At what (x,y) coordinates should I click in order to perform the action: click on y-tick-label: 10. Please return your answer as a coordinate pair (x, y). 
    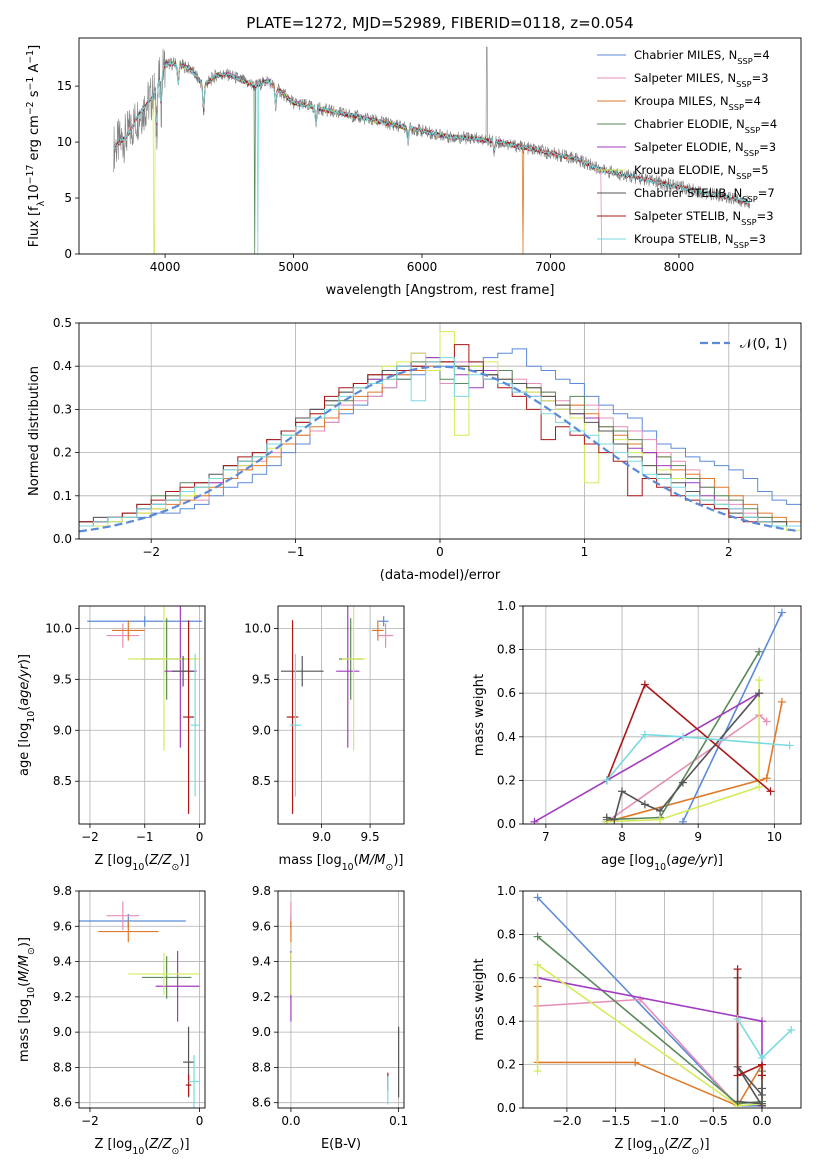
    Looking at the image, I should click on (64, 142).